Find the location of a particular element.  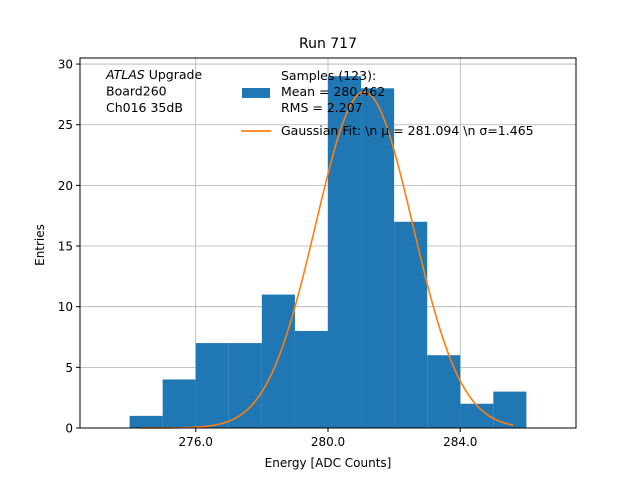

legend-label-samples: RMS = 2.207 is located at coordinates (322, 107).